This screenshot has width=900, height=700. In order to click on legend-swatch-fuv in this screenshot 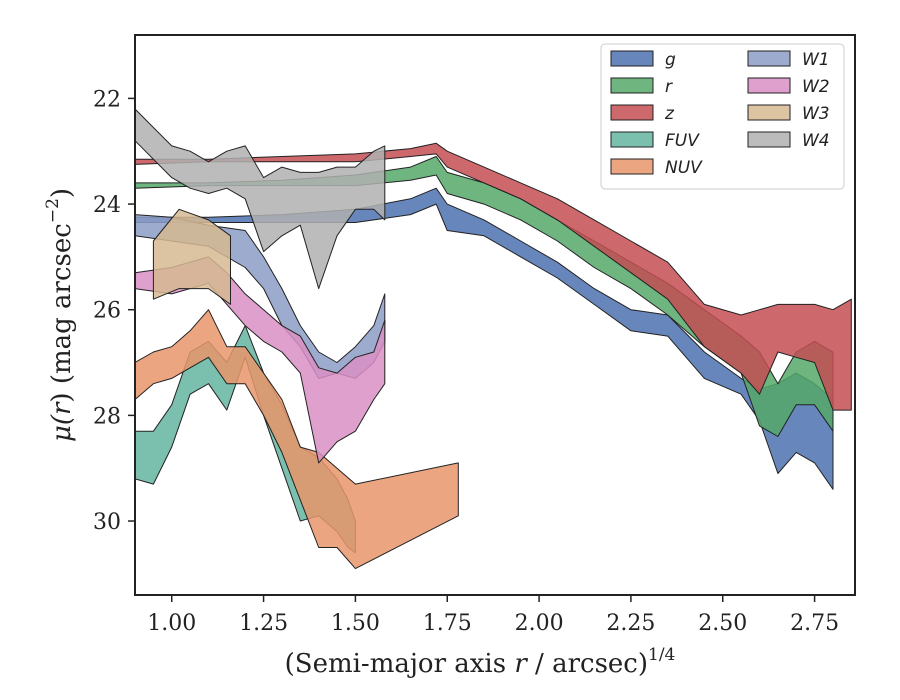, I will do `click(632, 139)`.